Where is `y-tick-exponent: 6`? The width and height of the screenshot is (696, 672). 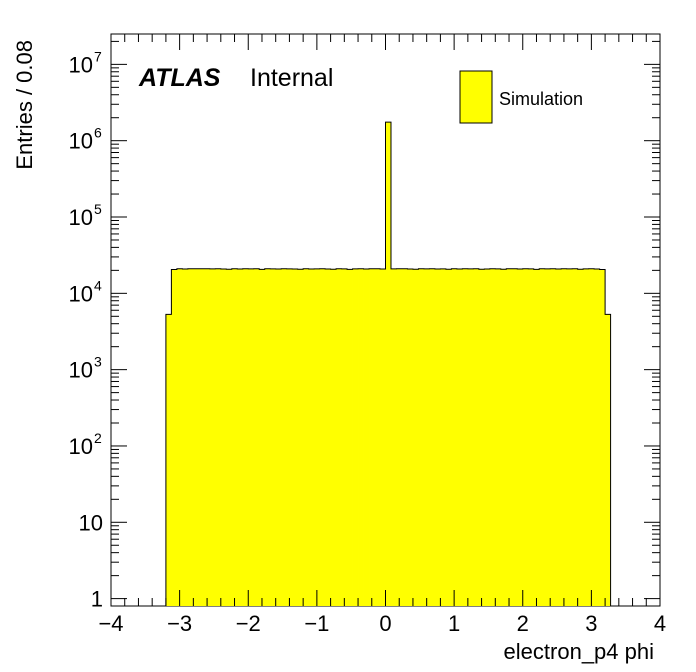 y-tick-exponent: 6 is located at coordinates (98, 133).